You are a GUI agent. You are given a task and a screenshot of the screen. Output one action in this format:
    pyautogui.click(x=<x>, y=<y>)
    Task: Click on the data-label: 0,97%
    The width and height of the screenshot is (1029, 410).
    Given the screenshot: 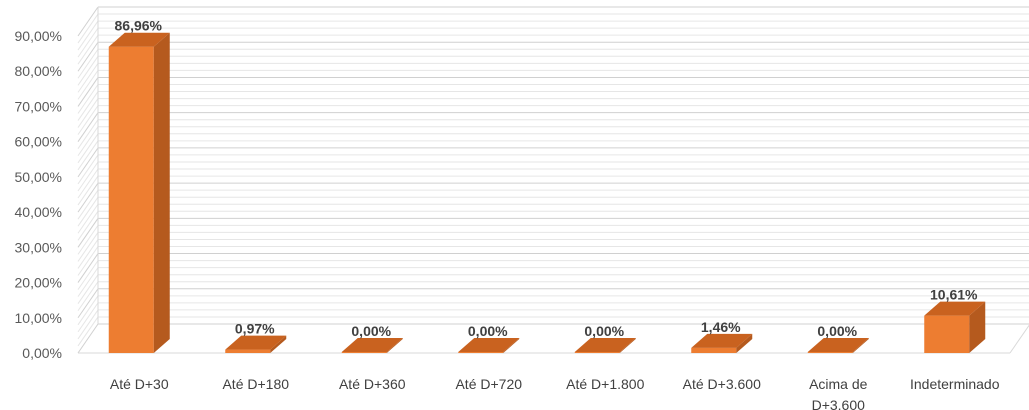 What is the action you would take?
    pyautogui.click(x=255, y=329)
    